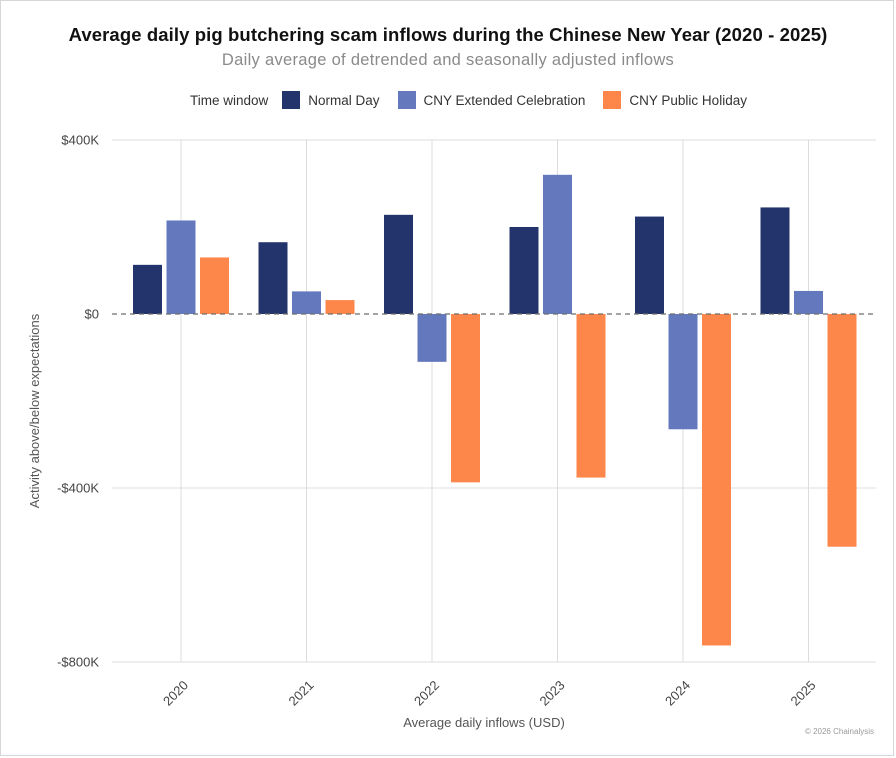 This screenshot has height=758, width=896. I want to click on legend-label-cny-extended: CNY Extended Celebration, so click(504, 100).